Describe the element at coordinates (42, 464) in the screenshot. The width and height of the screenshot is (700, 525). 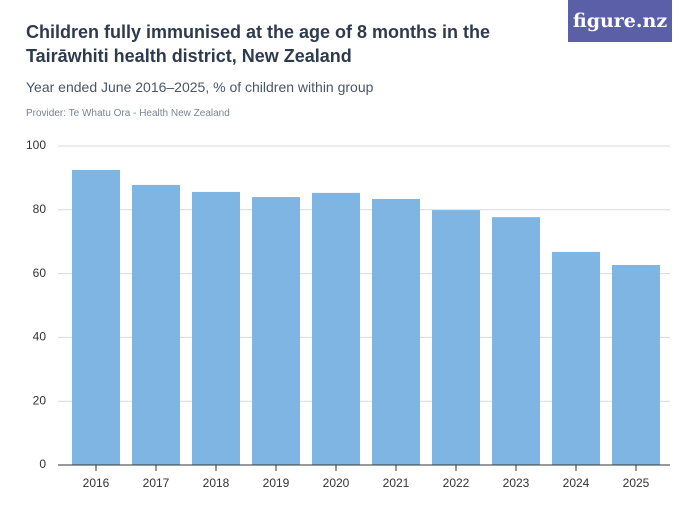
I see `y-tick-label: 0` at that location.